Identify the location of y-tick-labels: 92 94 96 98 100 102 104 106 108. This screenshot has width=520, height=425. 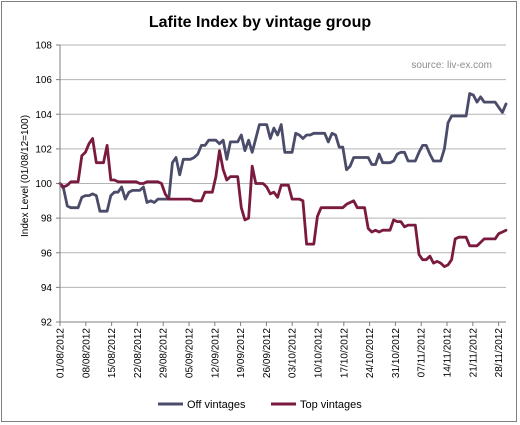
(43, 185).